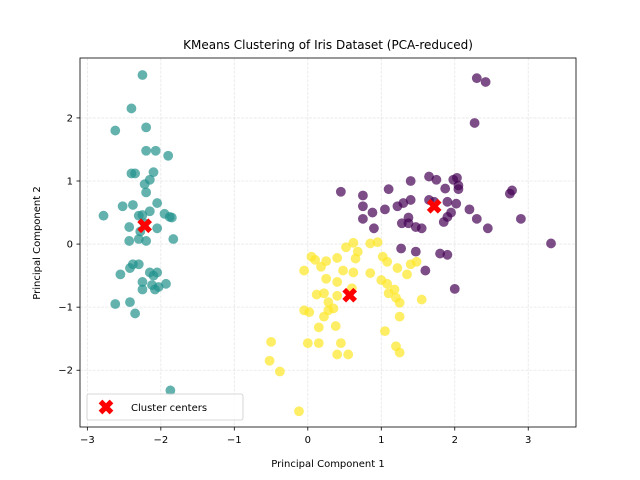 This screenshot has height=480, width=640. I want to click on x-tick-label: 1, so click(381, 440).